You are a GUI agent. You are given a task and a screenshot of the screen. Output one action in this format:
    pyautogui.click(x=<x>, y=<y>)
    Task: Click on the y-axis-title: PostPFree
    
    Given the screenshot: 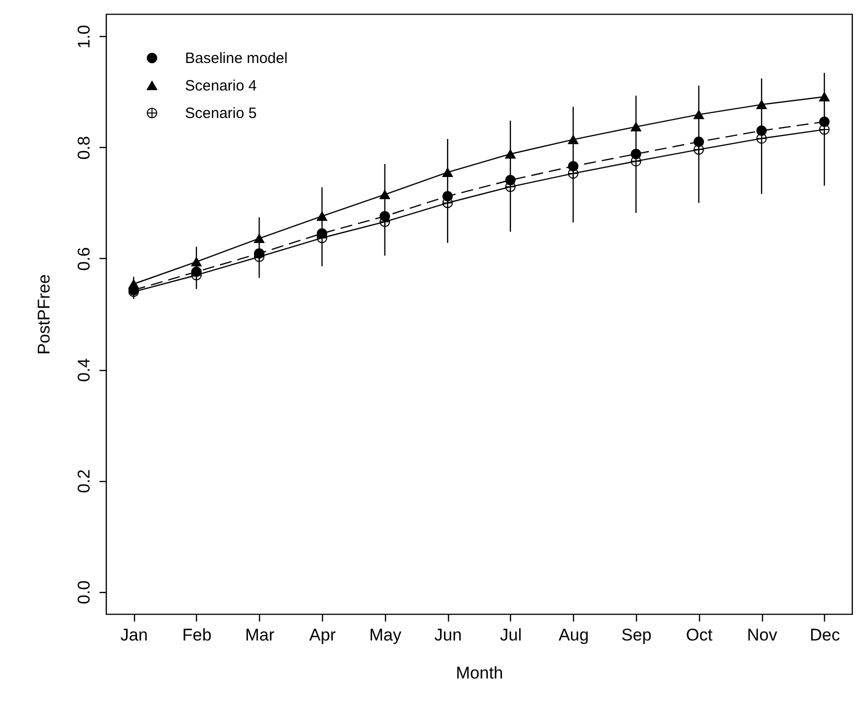 What is the action you would take?
    pyautogui.click(x=44, y=314)
    